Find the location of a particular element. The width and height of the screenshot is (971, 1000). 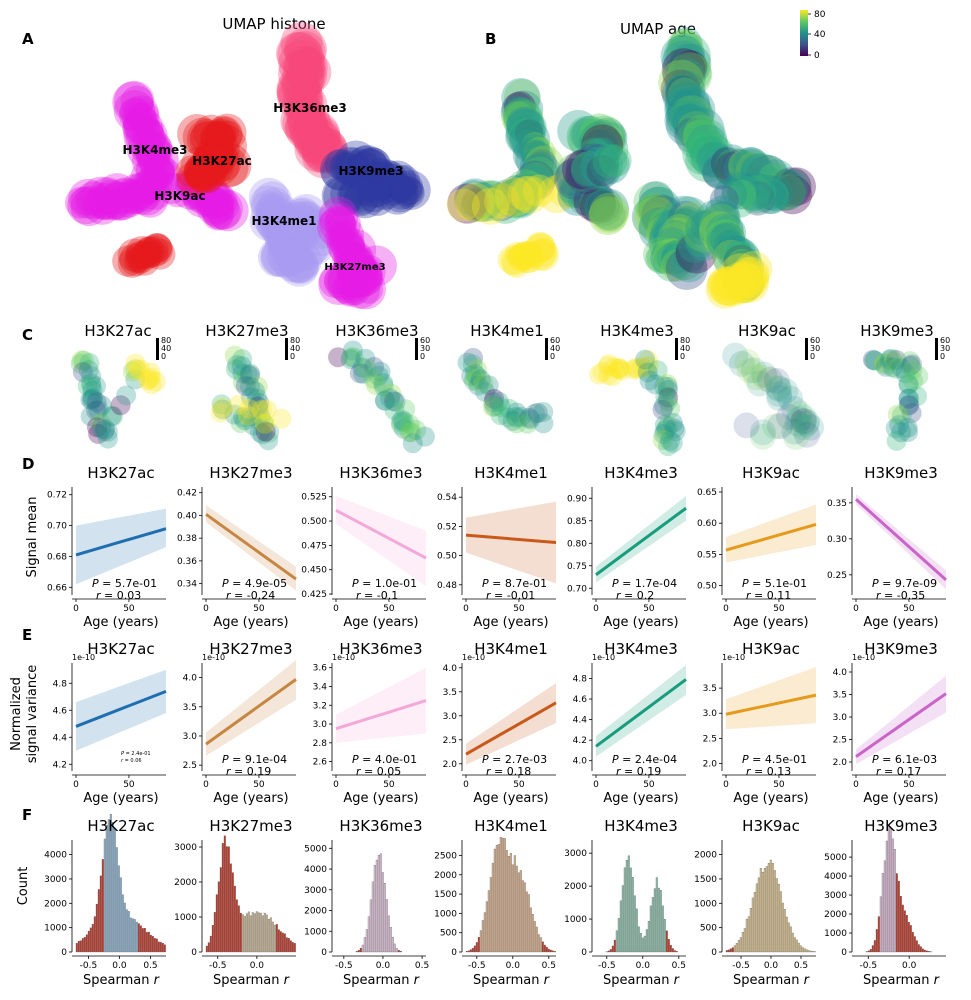

stat-p: P = 9.1e-04 is located at coordinates (254, 759).